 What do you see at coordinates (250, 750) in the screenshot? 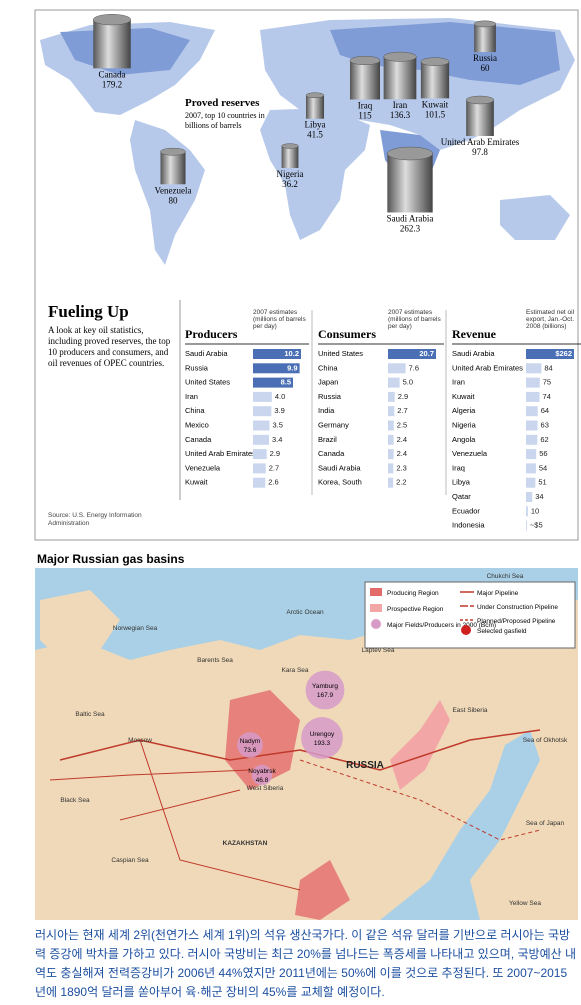
I see `field-value: 73.6` at bounding box center [250, 750].